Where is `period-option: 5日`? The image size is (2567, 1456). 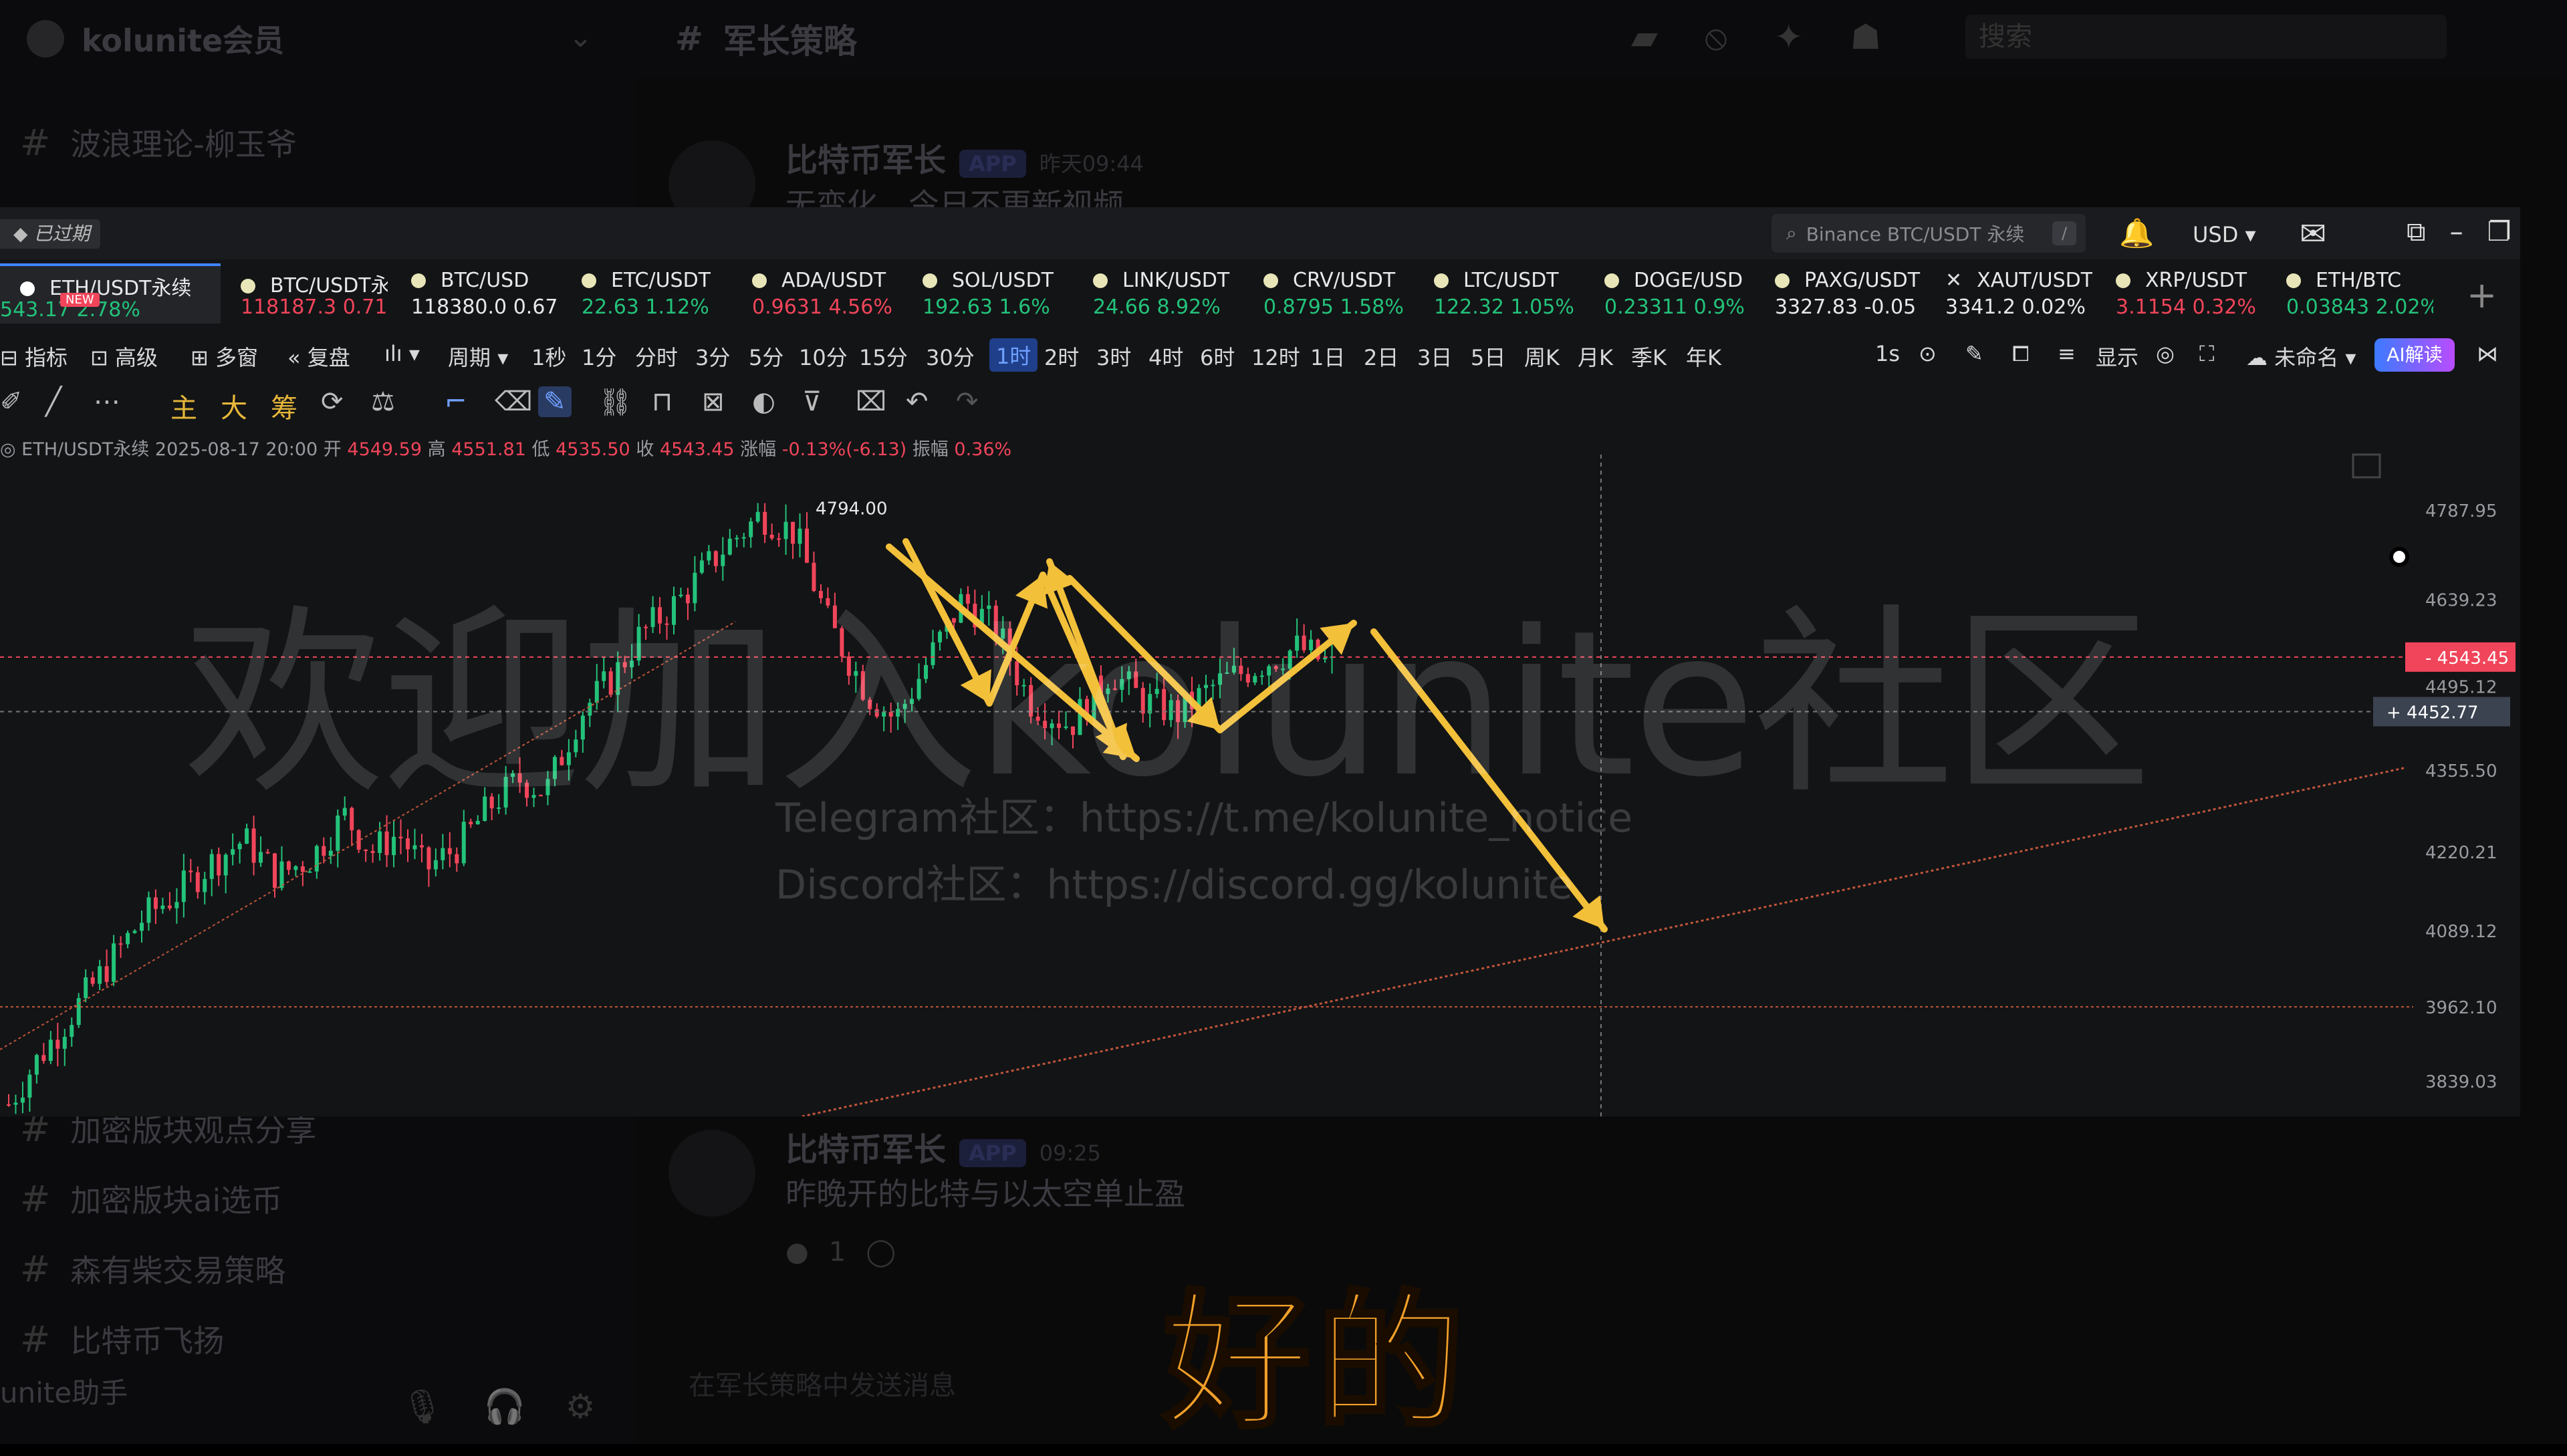 period-option: 5日 is located at coordinates (1488, 357).